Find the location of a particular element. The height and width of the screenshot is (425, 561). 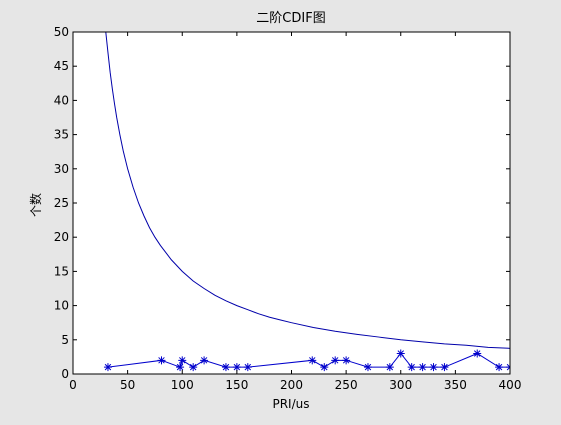

y-tick-label: 25 is located at coordinates (61, 203).